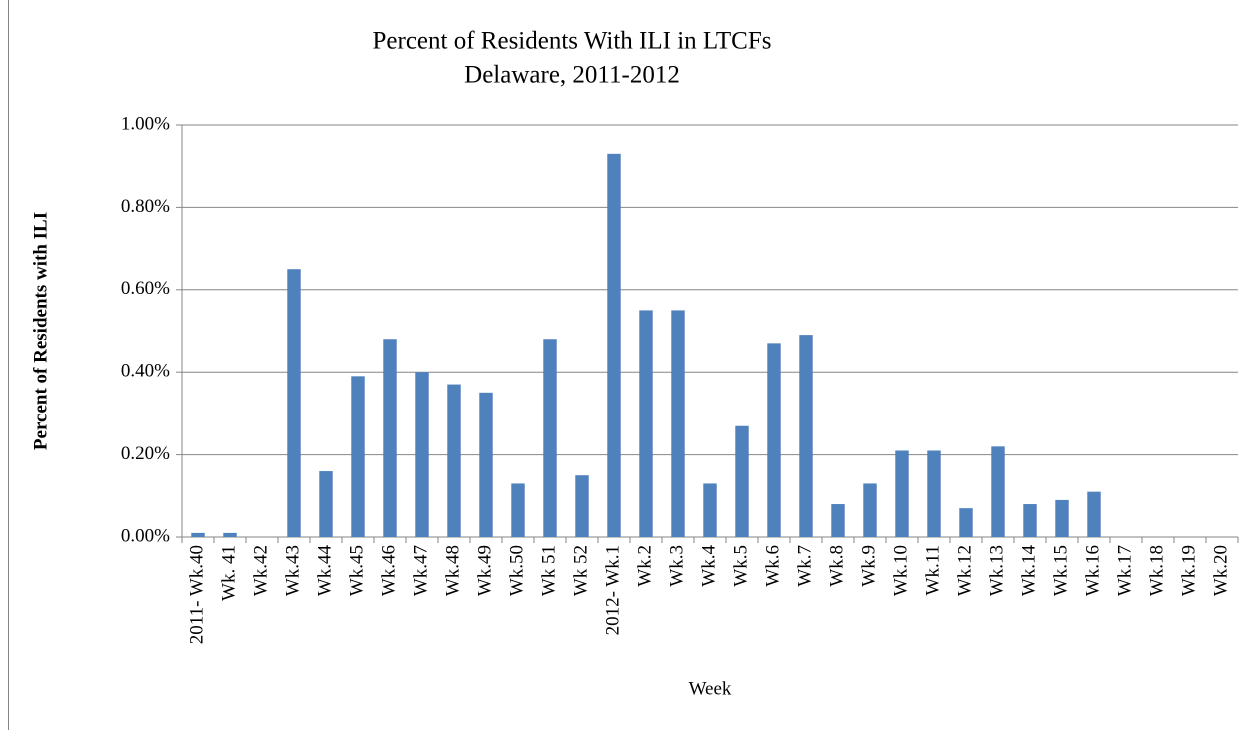 The height and width of the screenshot is (730, 1247). I want to click on x-tick-label: Wk.43, so click(292, 570).